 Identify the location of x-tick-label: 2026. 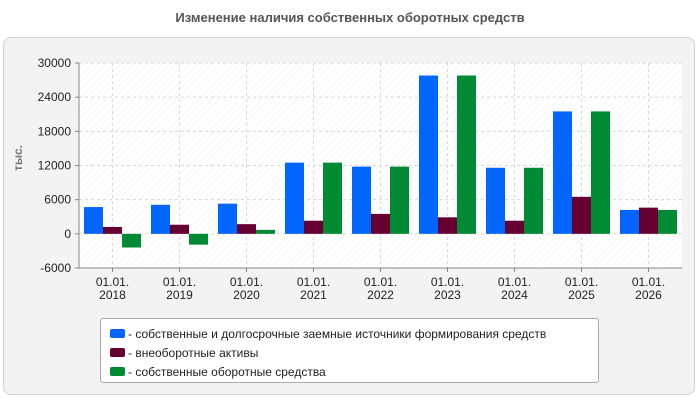
(648, 295).